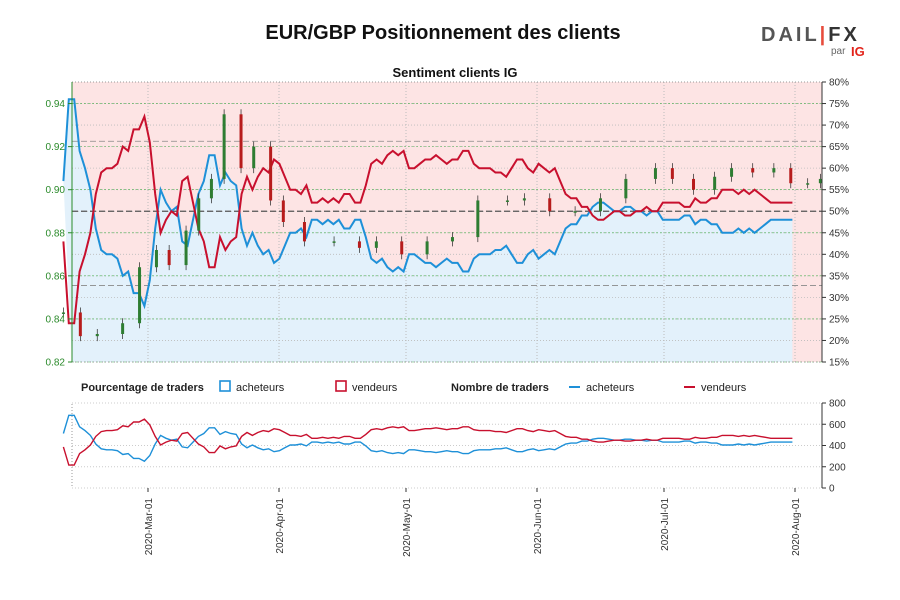 This screenshot has width=900, height=600. What do you see at coordinates (839, 126) in the screenshot?
I see `right-tick-label: 70%` at bounding box center [839, 126].